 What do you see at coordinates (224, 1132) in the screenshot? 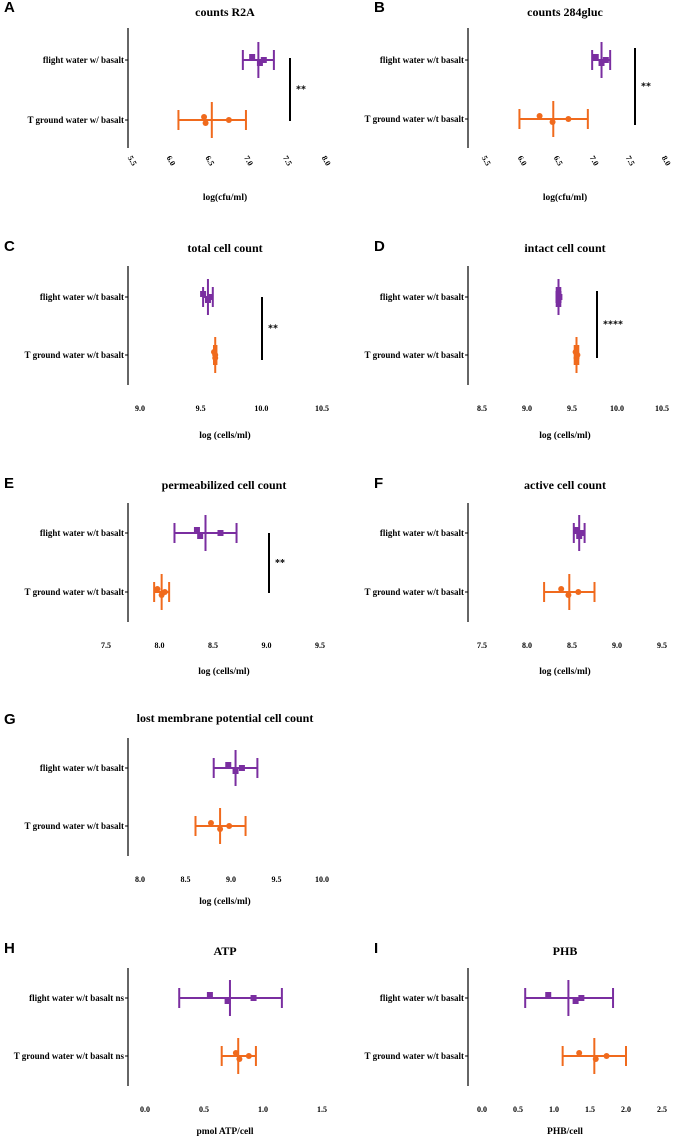
I see `x-axis-label: pmol ATP/cell` at bounding box center [224, 1132].